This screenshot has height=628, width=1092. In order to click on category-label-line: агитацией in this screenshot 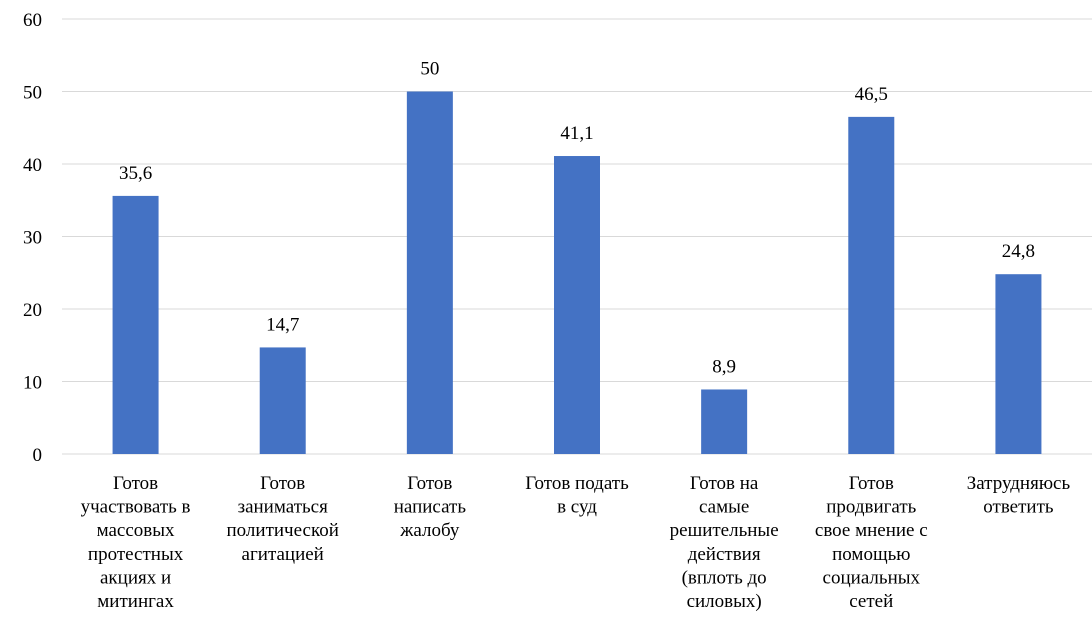, I will do `click(283, 554)`.